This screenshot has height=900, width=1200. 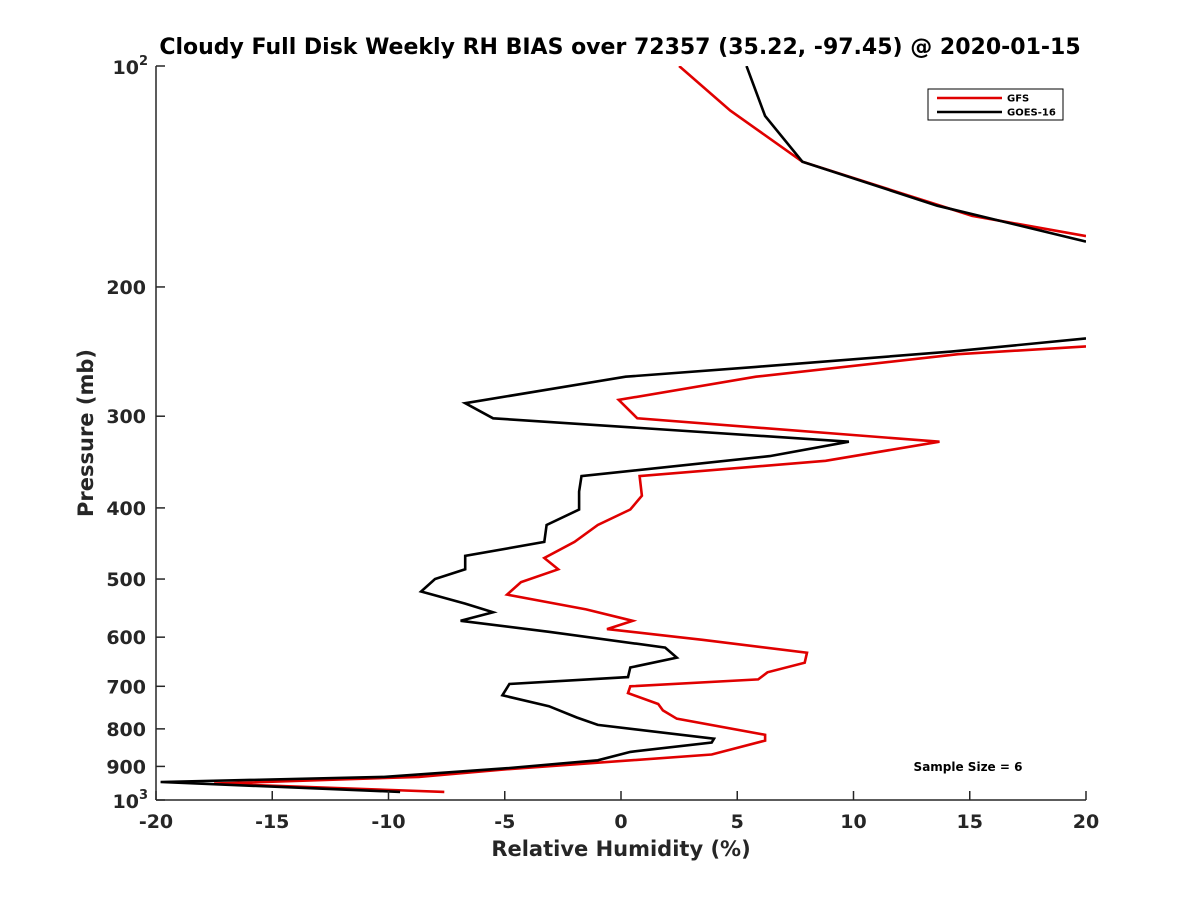 I want to click on x-tick-label: -10, so click(x=388, y=822).